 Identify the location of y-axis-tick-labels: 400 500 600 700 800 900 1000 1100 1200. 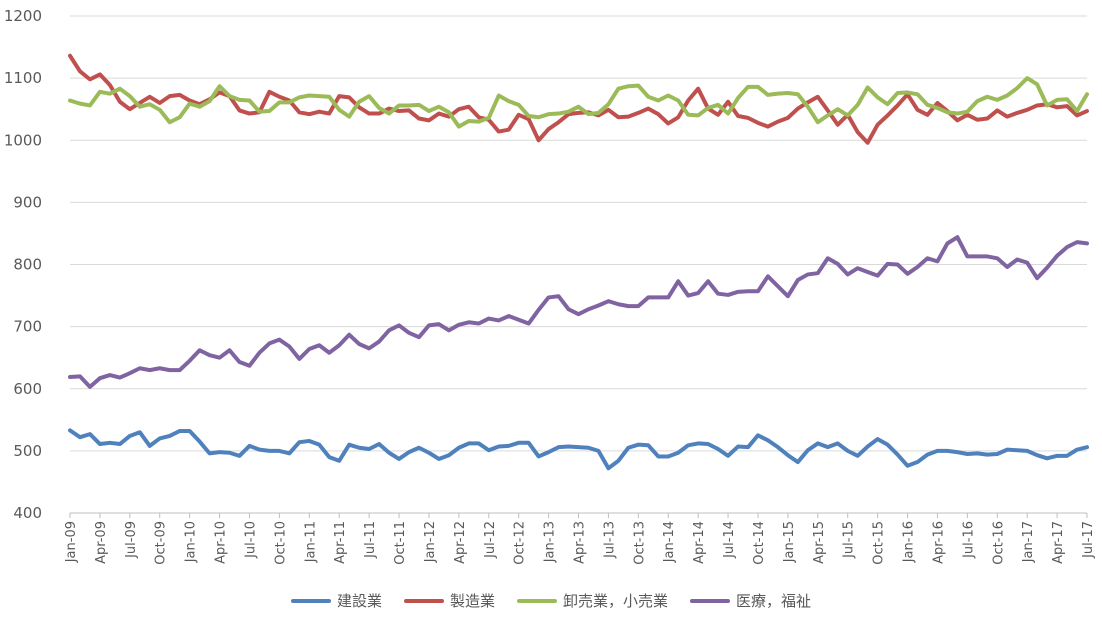
(23, 264).